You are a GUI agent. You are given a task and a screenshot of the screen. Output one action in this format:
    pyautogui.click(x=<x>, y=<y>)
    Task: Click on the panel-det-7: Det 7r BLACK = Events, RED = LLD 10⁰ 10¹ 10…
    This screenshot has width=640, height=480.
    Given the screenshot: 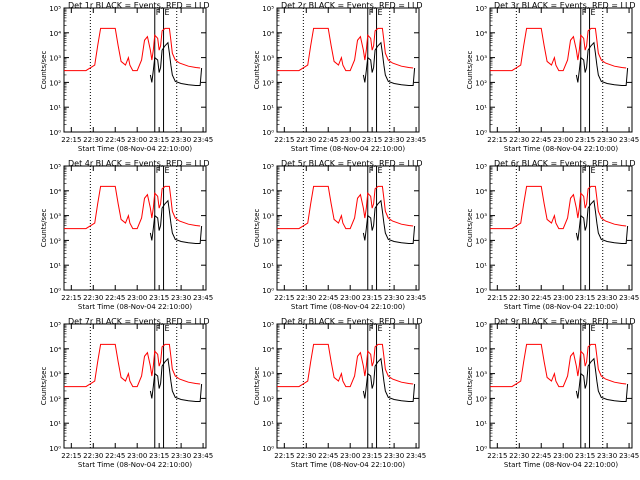 What is the action you would take?
    pyautogui.click(x=126, y=393)
    